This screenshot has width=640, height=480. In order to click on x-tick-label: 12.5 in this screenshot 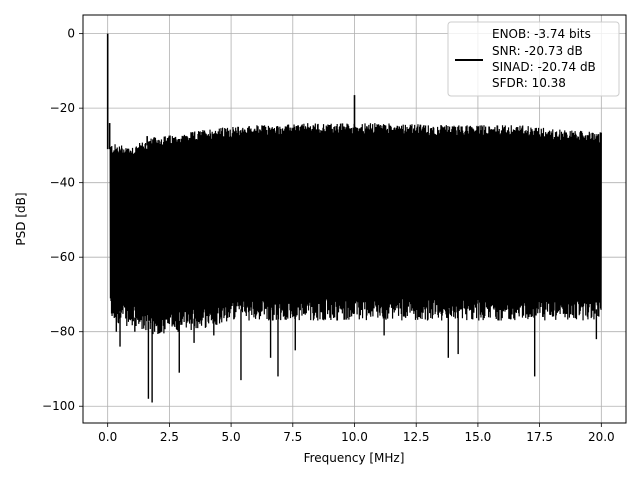, I will do `click(416, 437)`.